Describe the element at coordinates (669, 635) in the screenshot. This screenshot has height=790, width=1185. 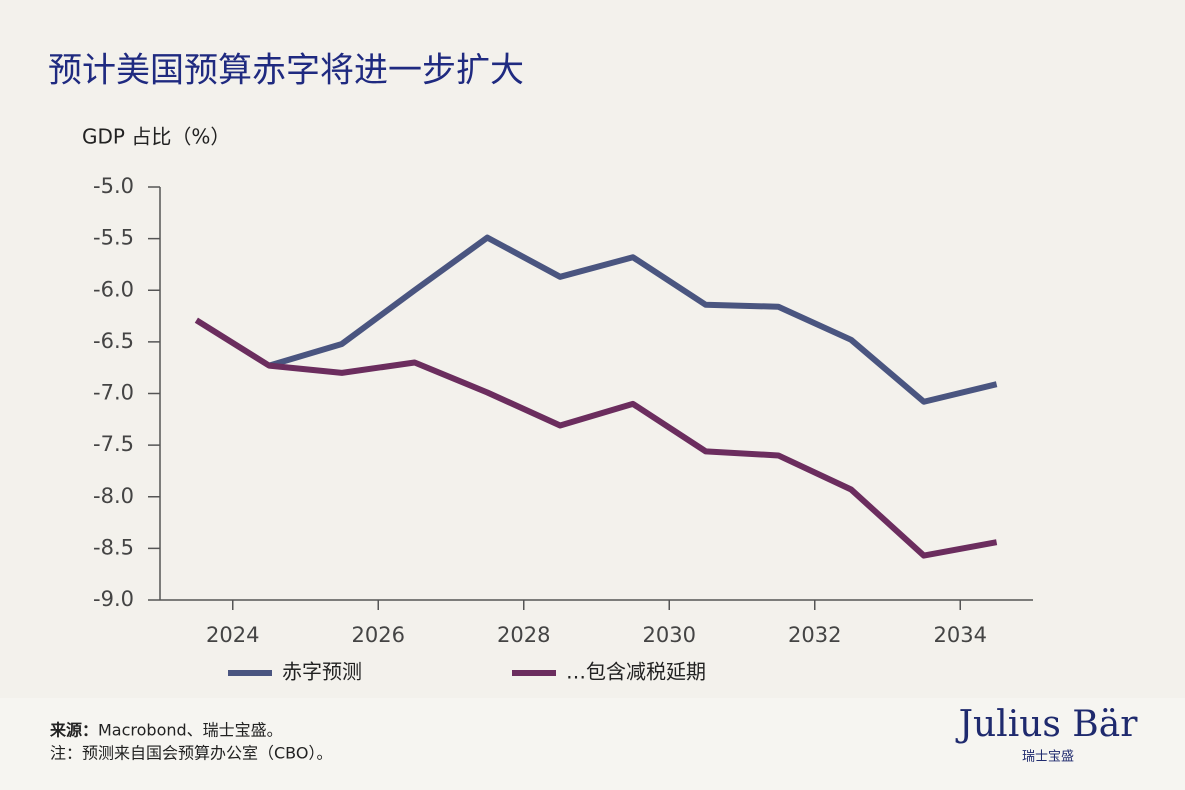
I see `x-tick-label: 2030` at that location.